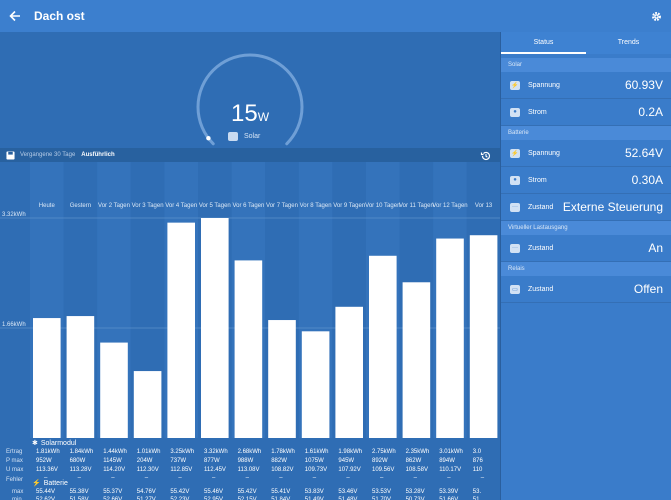 This screenshot has width=671, height=500. What do you see at coordinates (314, 498) in the screenshot?
I see `table-cell: 51.49V` at bounding box center [314, 498].